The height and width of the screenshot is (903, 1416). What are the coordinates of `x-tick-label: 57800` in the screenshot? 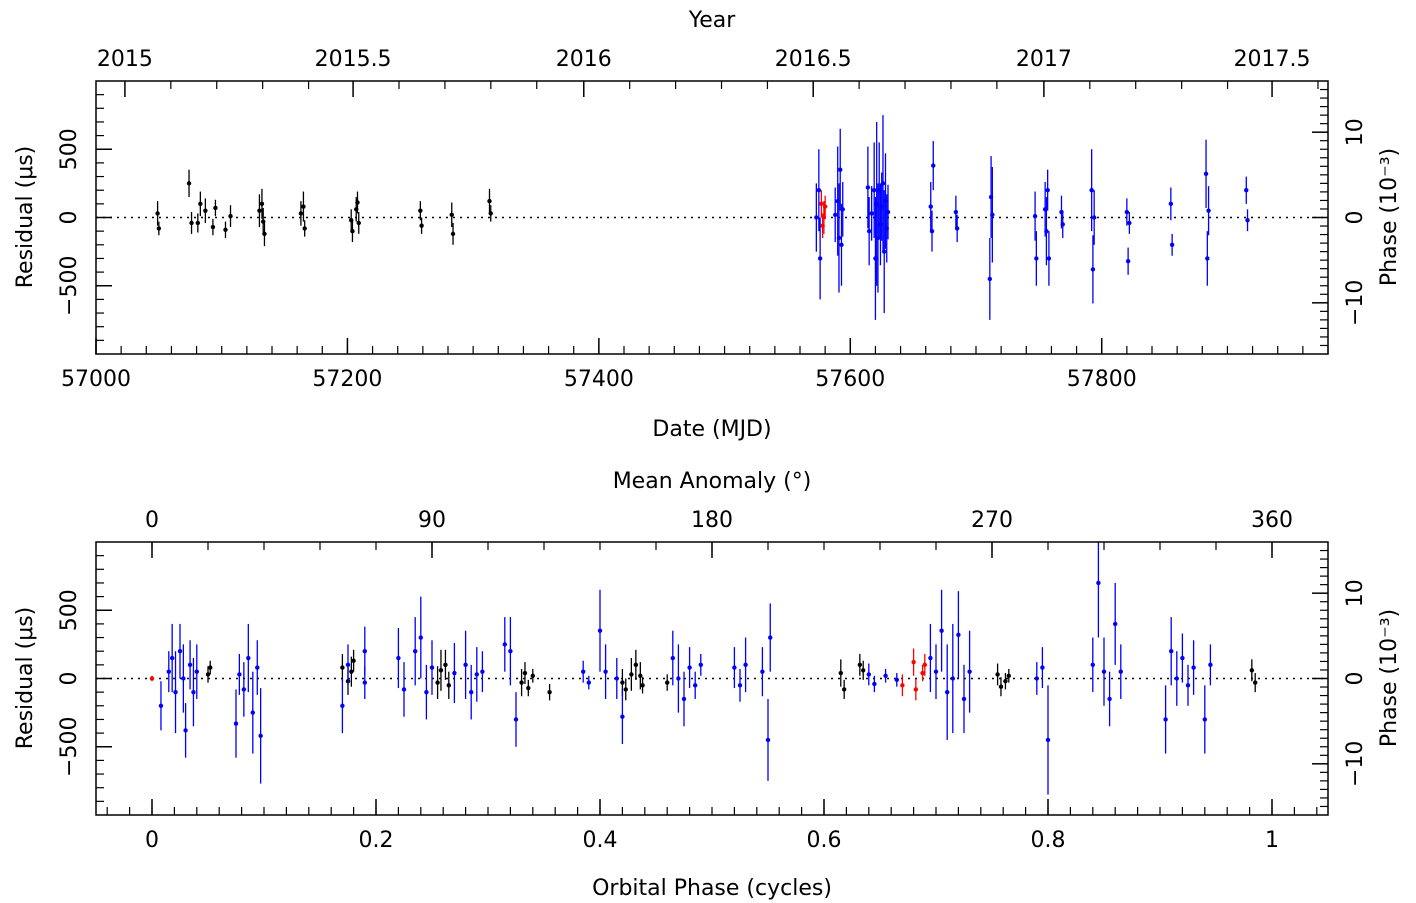 It's located at (1102, 379).